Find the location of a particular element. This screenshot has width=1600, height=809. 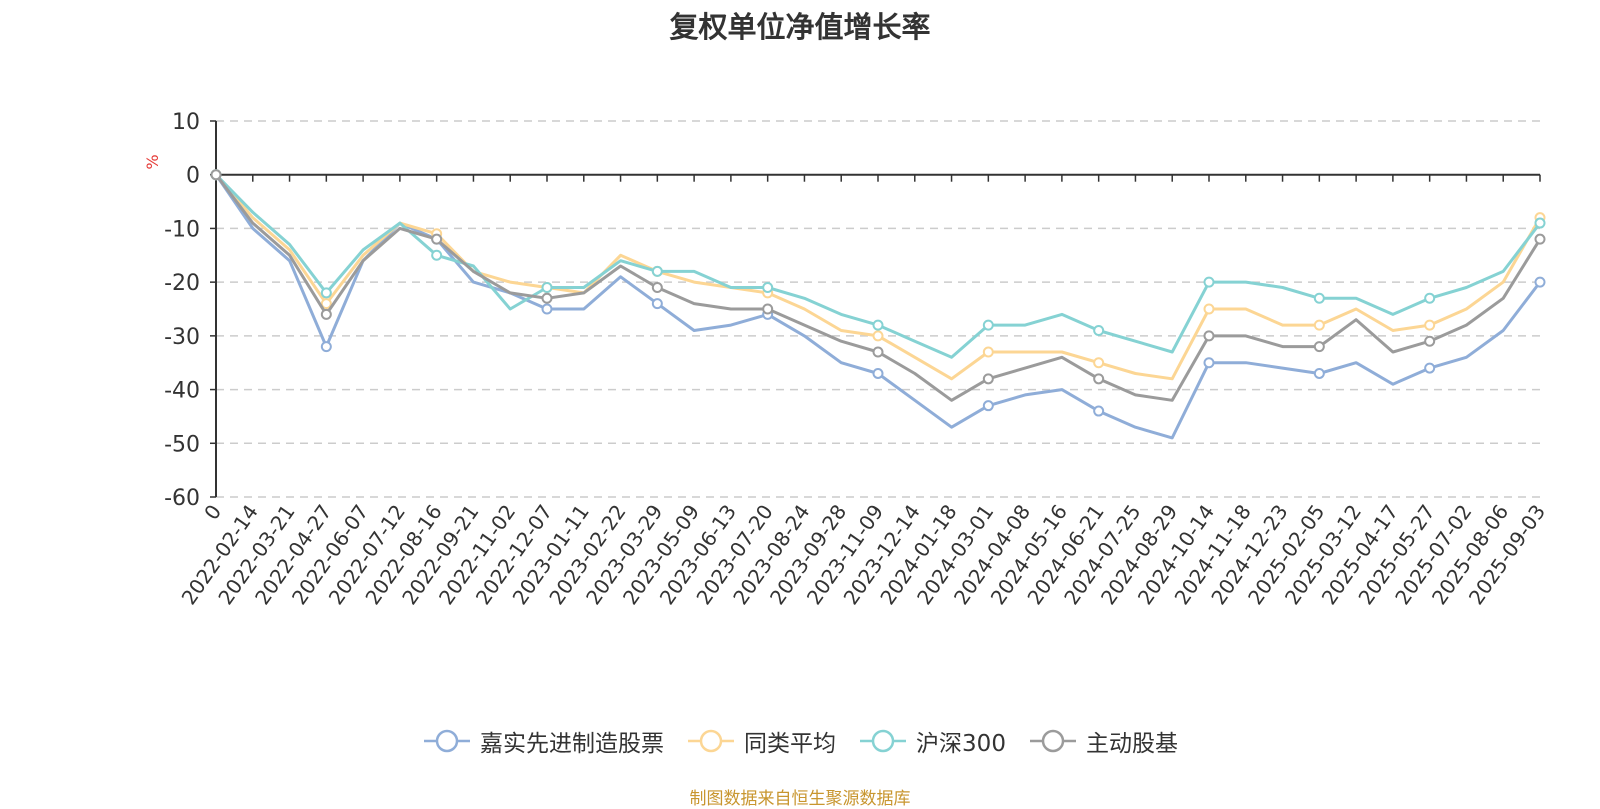

y-tick-label: -30 is located at coordinates (182, 337).